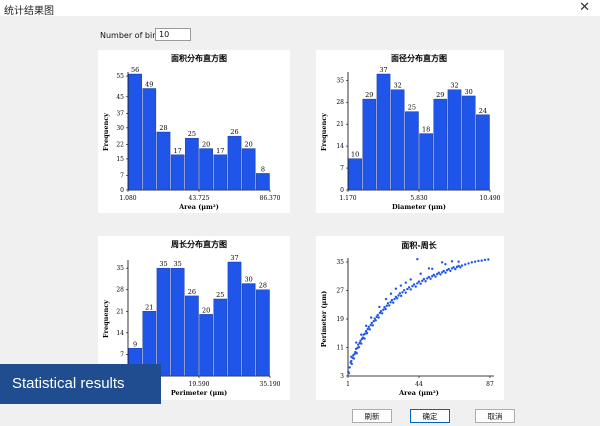  I want to click on refresh-button: 刷新, so click(372, 416).